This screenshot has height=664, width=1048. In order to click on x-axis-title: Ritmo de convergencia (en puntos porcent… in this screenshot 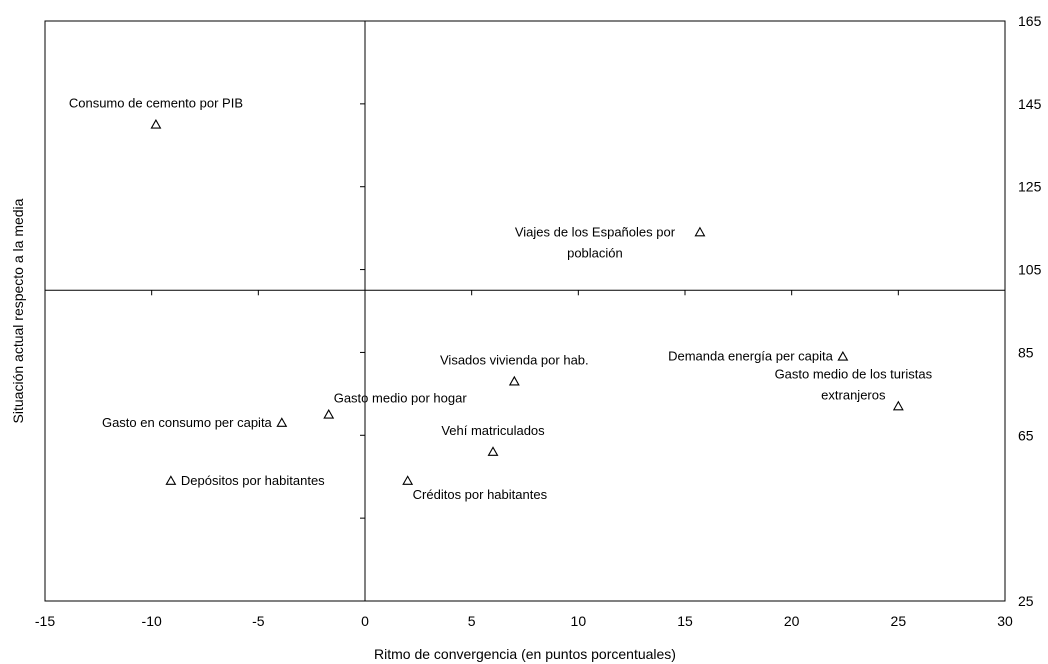, I will do `click(525, 654)`.